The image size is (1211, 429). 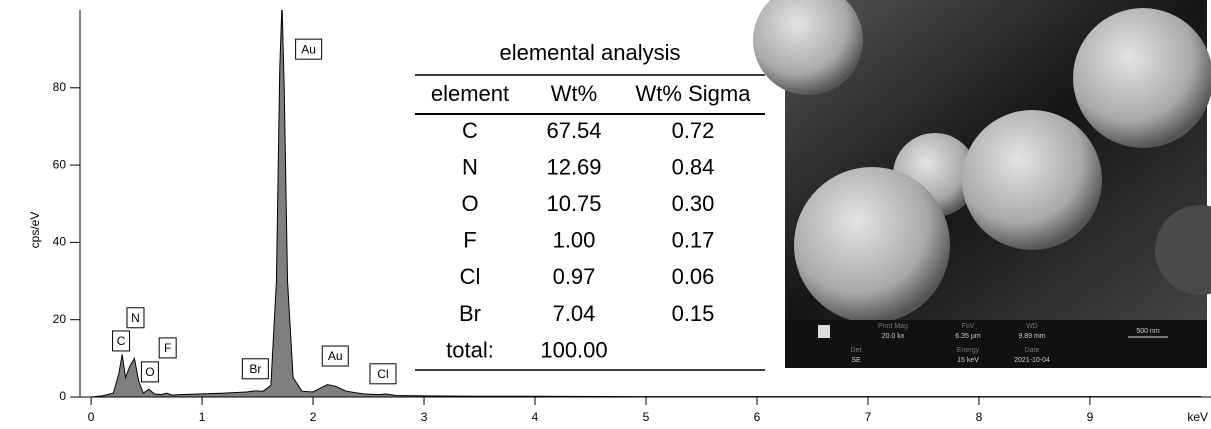 I want to click on table-cell: 0.06, so click(x=693, y=276).